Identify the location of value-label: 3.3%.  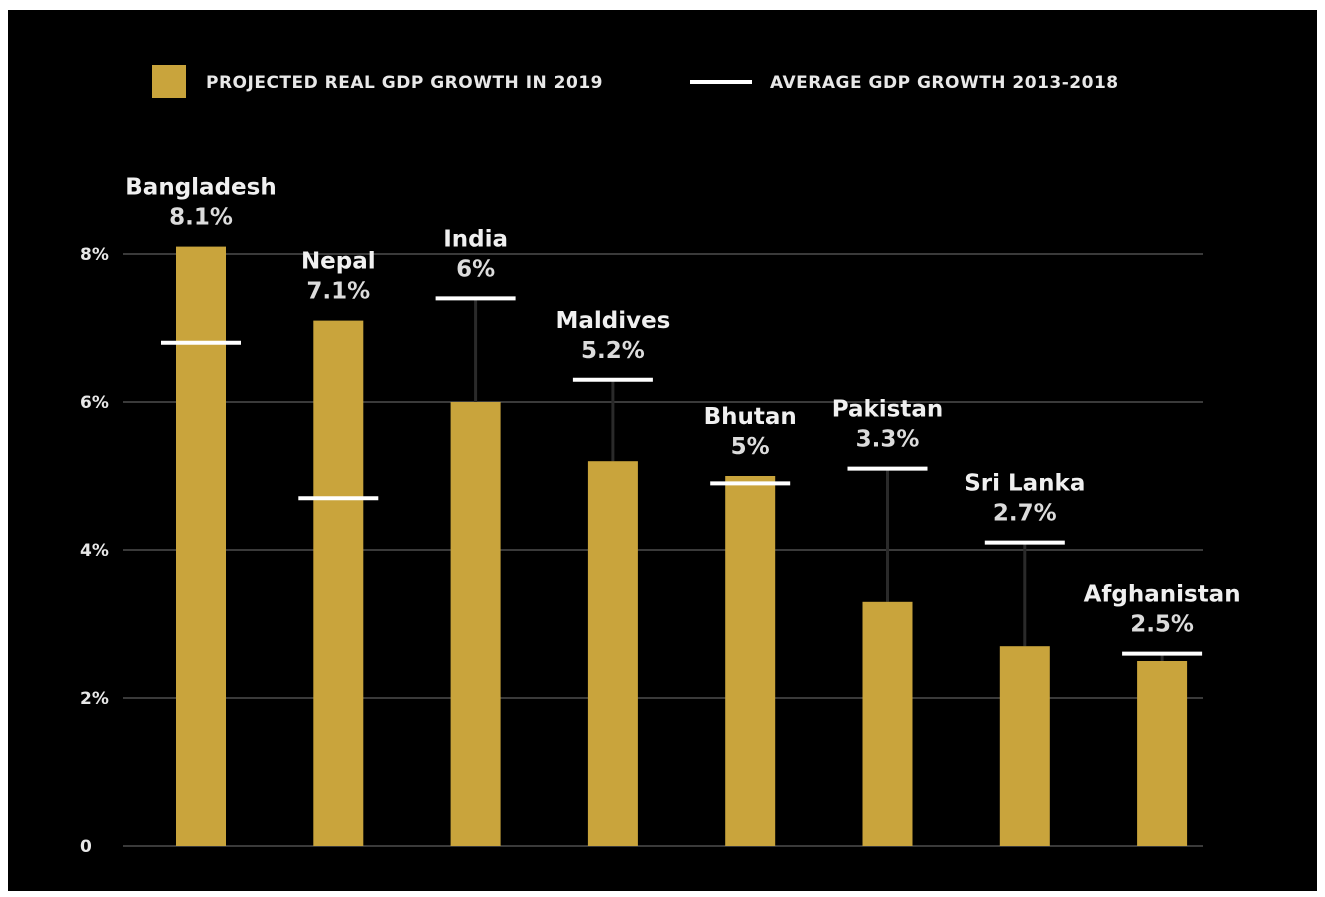
(888, 440).